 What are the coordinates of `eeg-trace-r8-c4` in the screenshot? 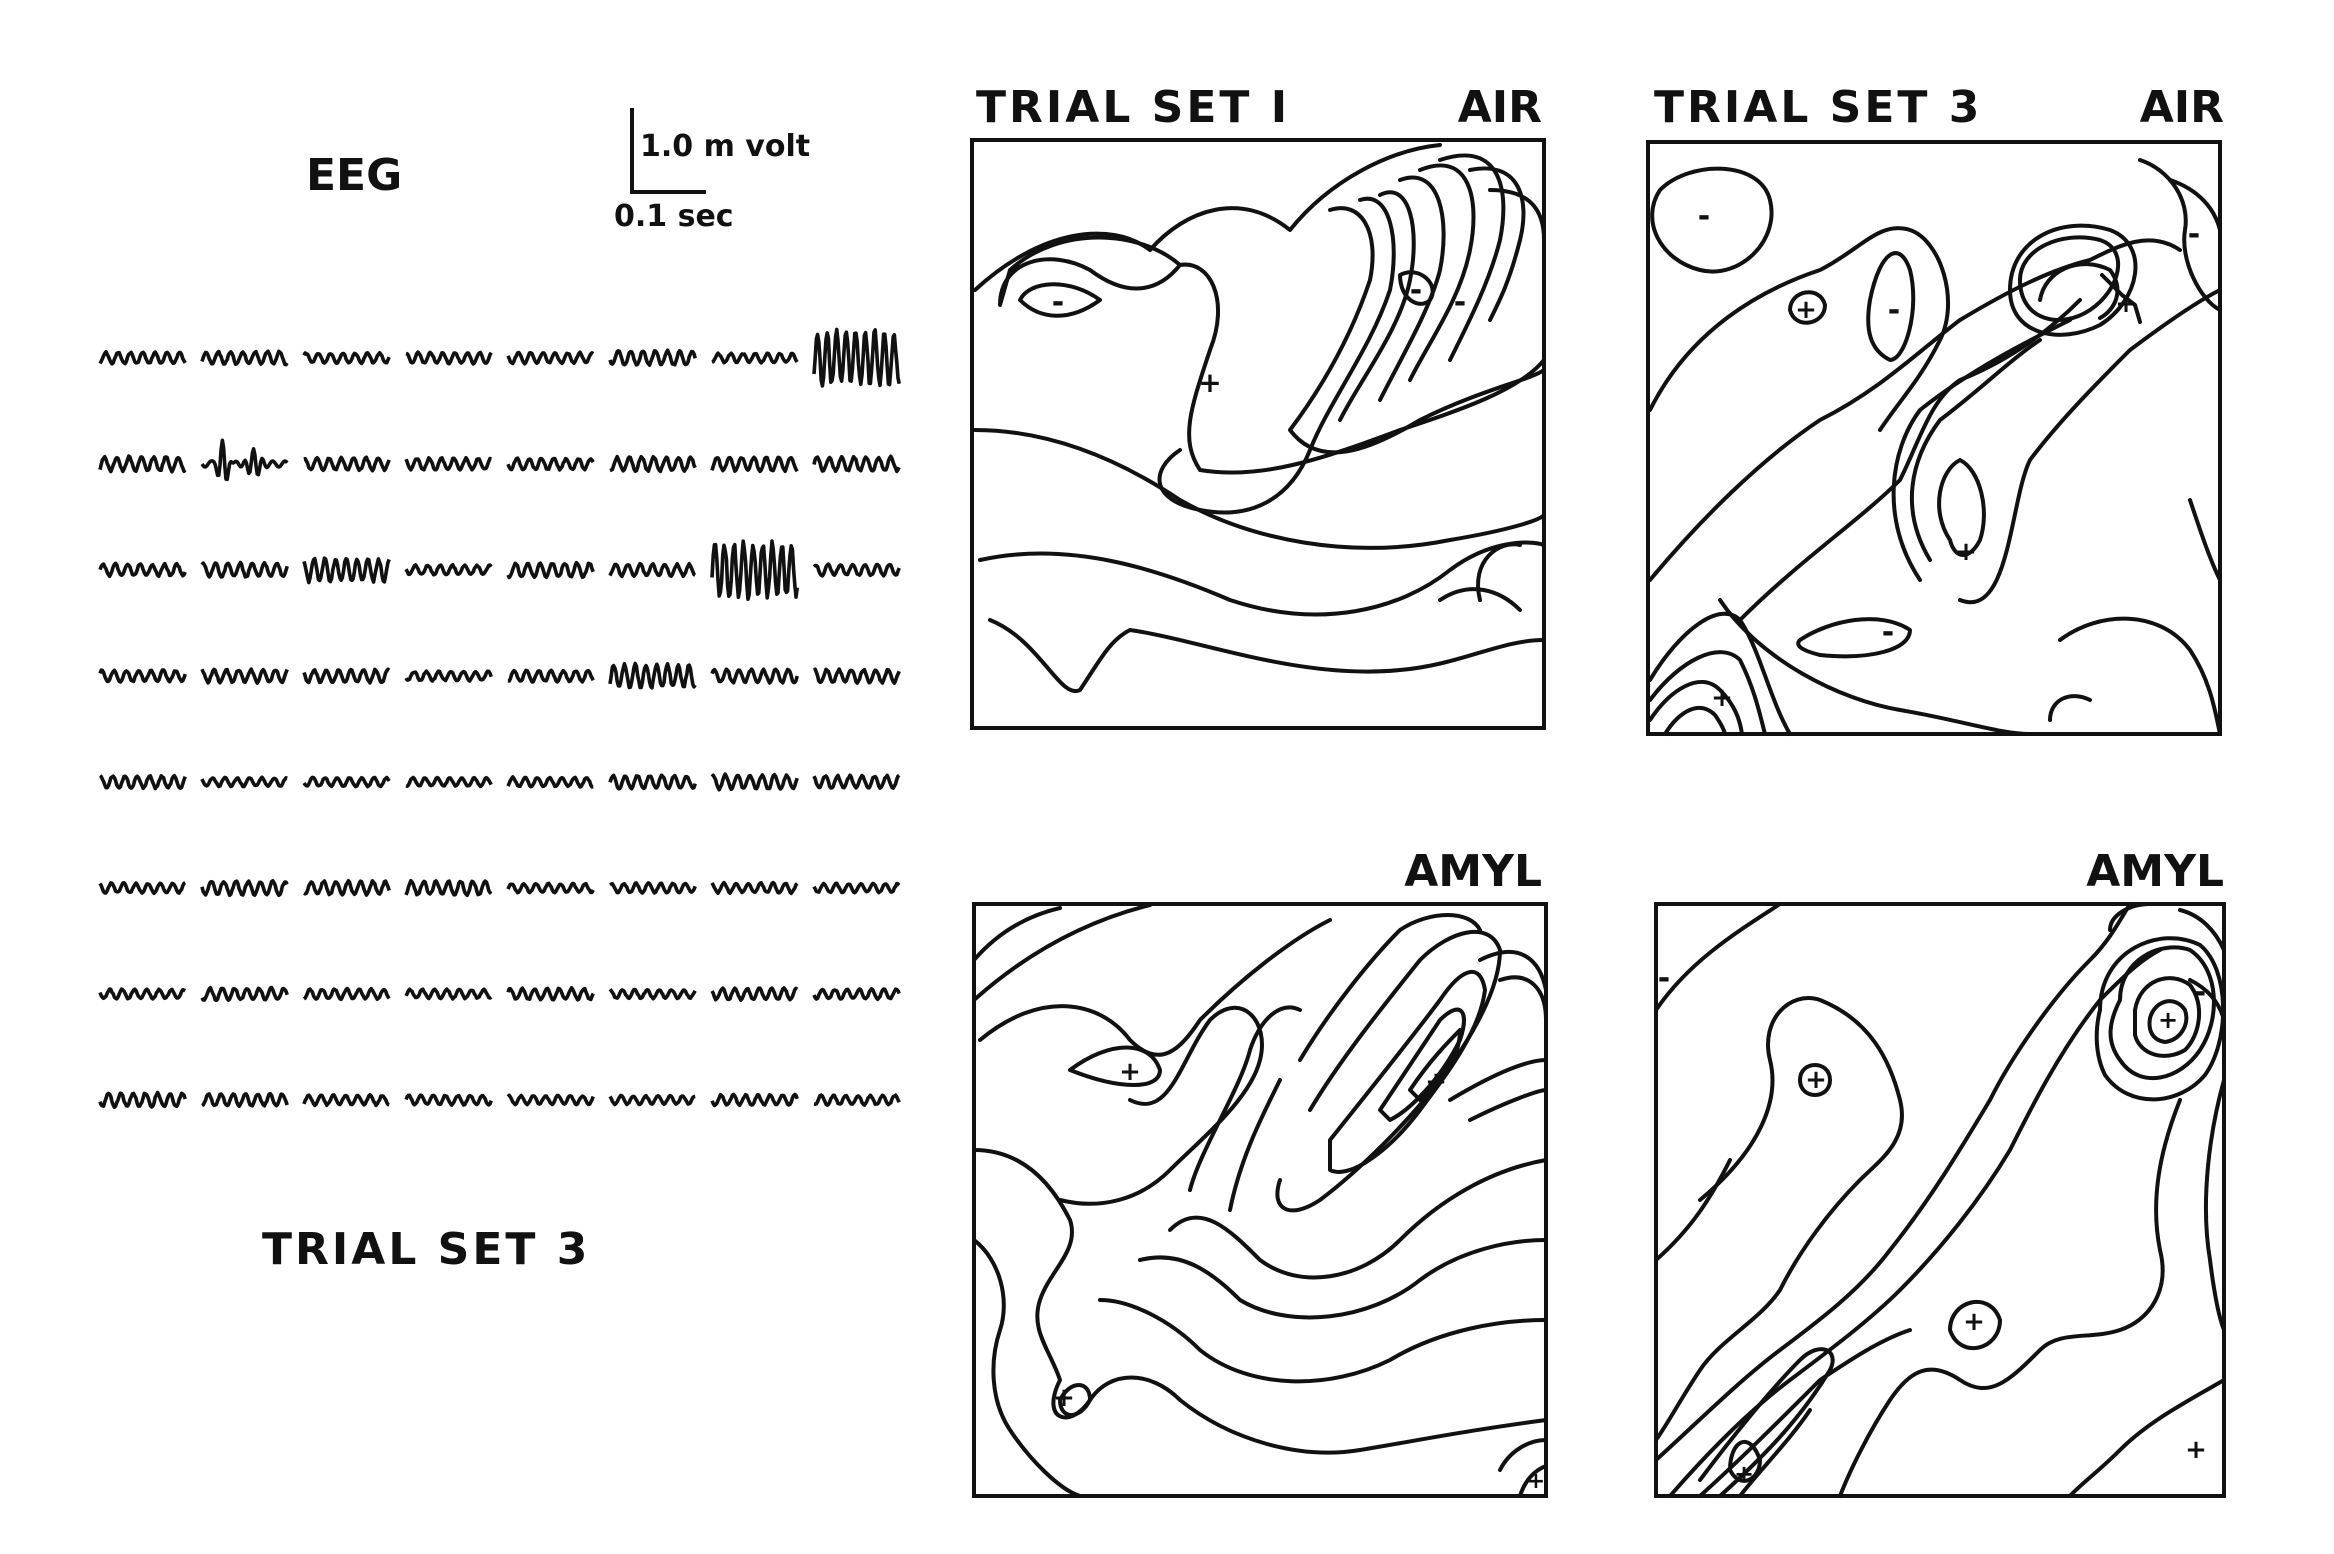 It's located at (448, 1100).